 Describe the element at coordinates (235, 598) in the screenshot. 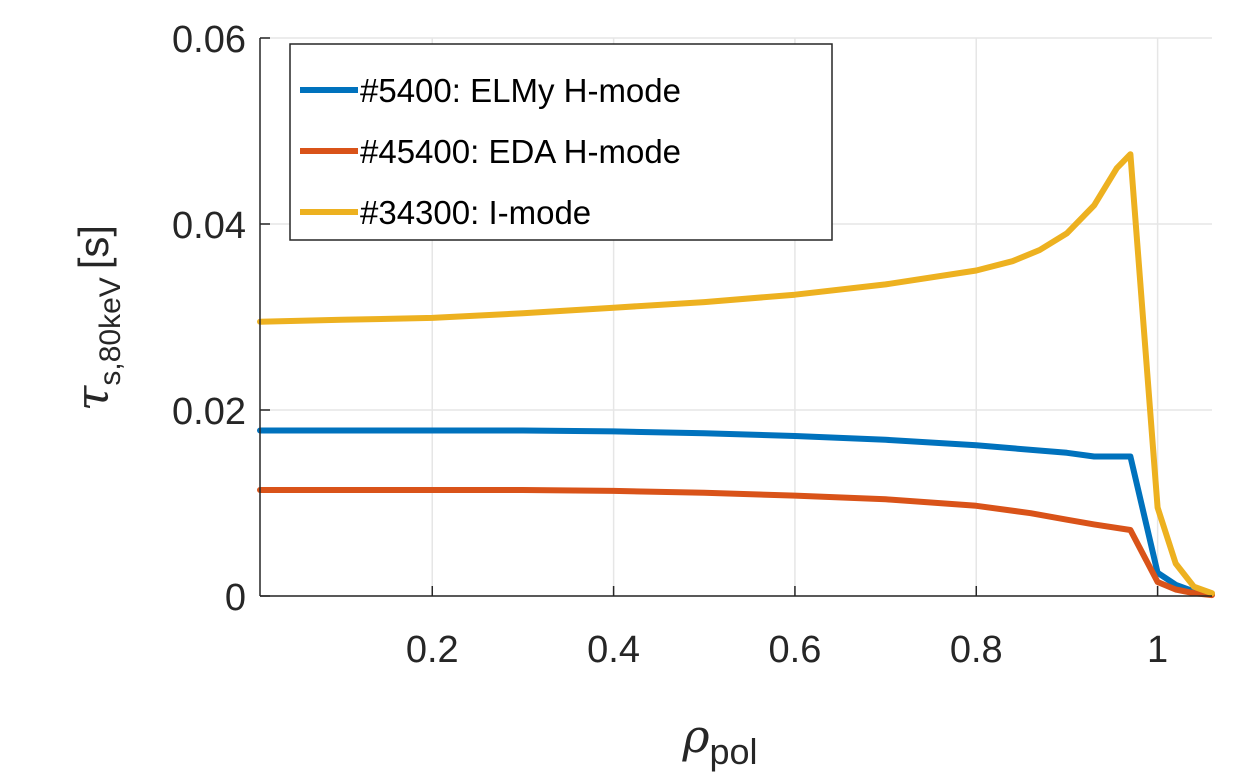

I see `y-tick-label-0: 0` at that location.